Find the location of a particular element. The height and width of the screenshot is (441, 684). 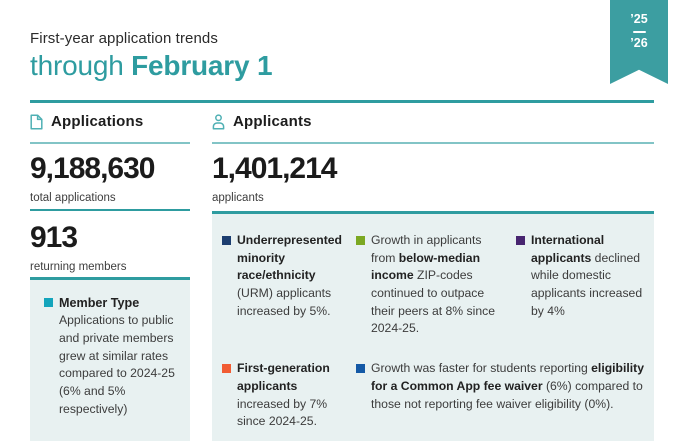

bullet-below-median-income-square is located at coordinates (360, 240).